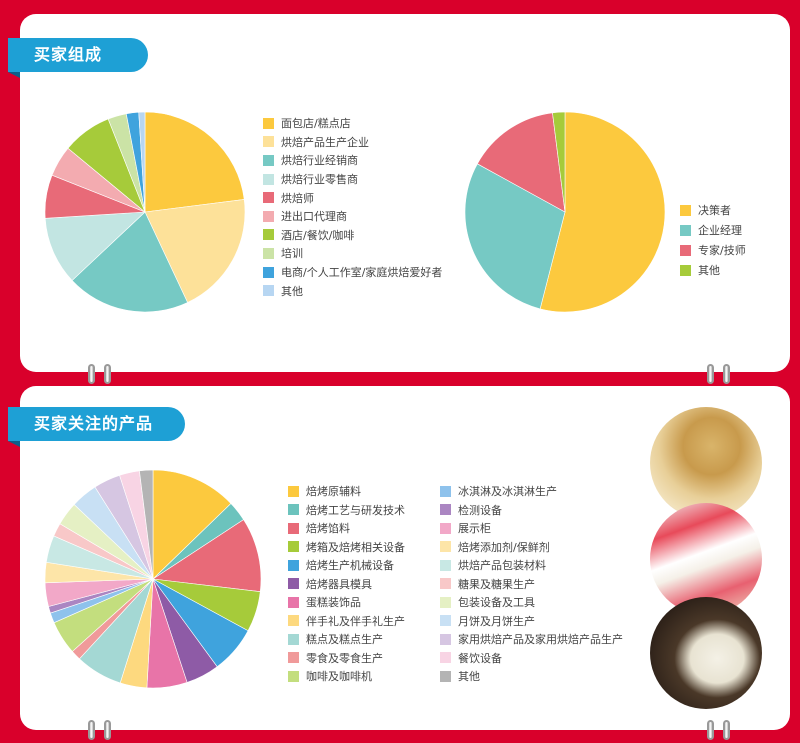 This screenshot has width=800, height=743. I want to click on legend-label: 家用烘焙产品及家用烘焙产品生产, so click(540, 640).